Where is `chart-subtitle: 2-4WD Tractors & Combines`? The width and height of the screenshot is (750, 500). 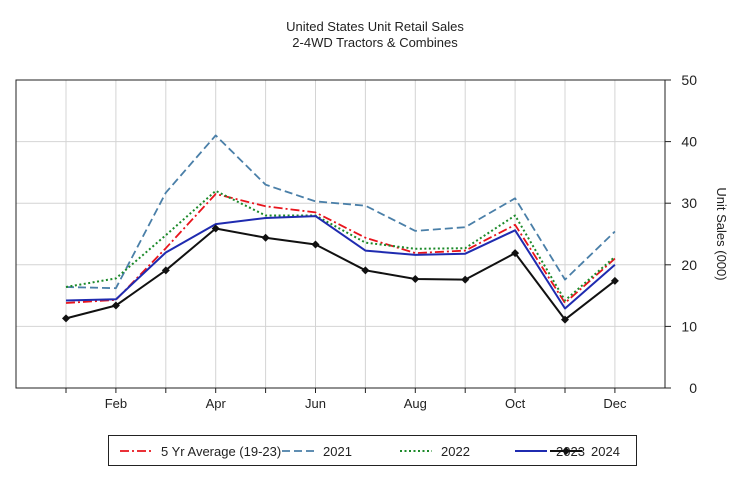
chart-subtitle: 2-4WD Tractors & Combines is located at coordinates (375, 42).